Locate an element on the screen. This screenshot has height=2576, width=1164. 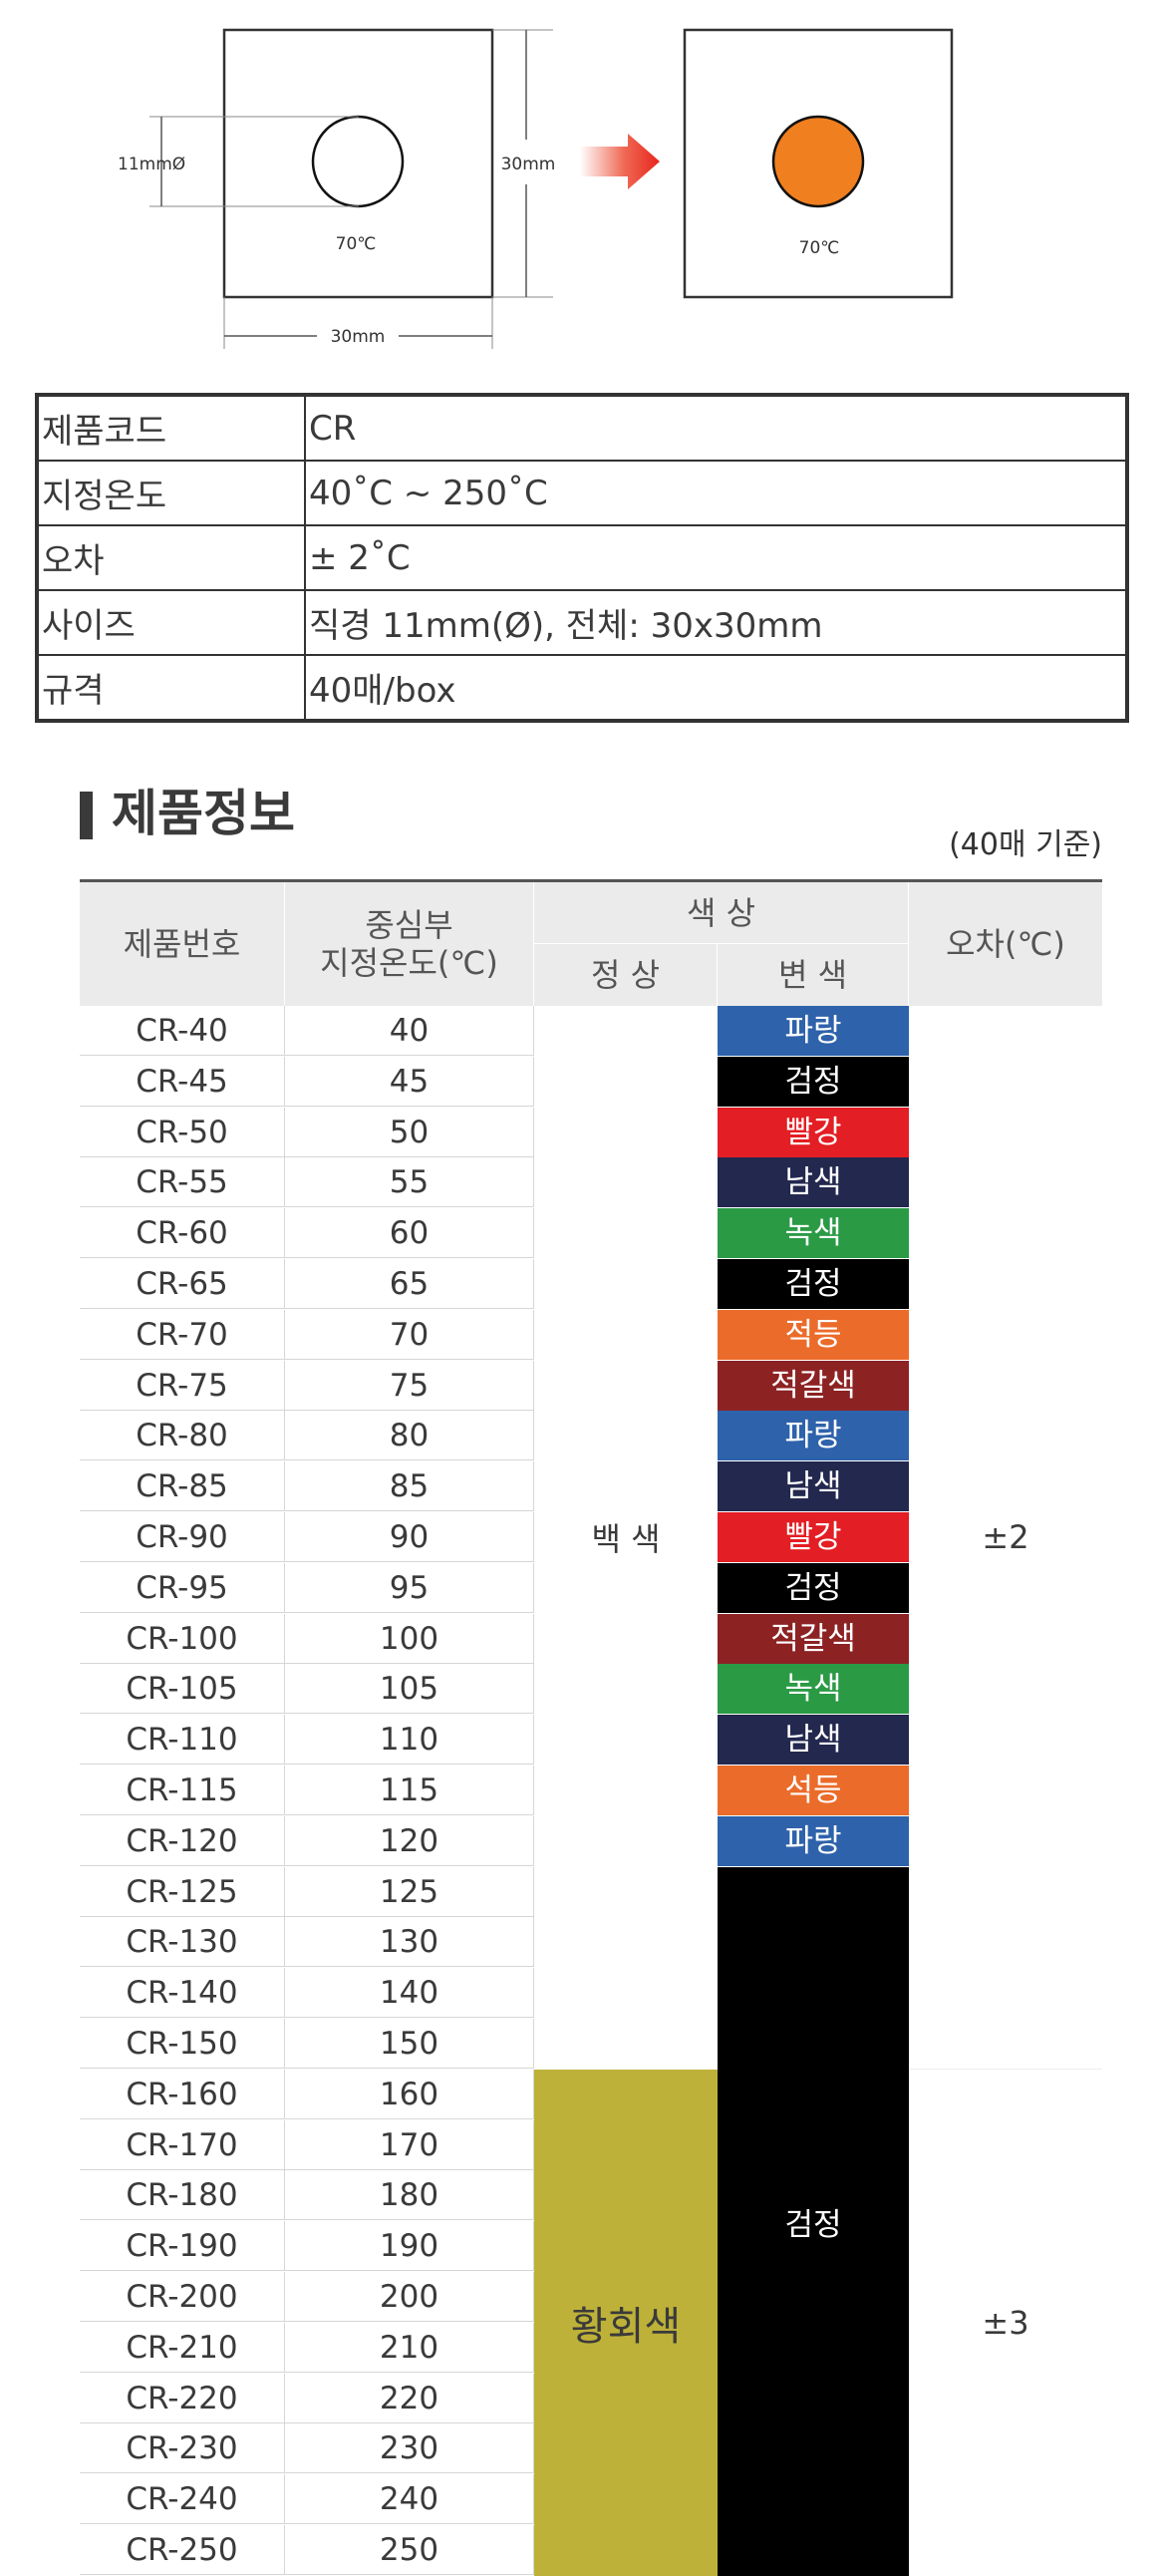
product-table-header: 제품번호 중심부 지정온도(℃) 색 상 정 상 변 색 오차(℃) is located at coordinates (591, 944).